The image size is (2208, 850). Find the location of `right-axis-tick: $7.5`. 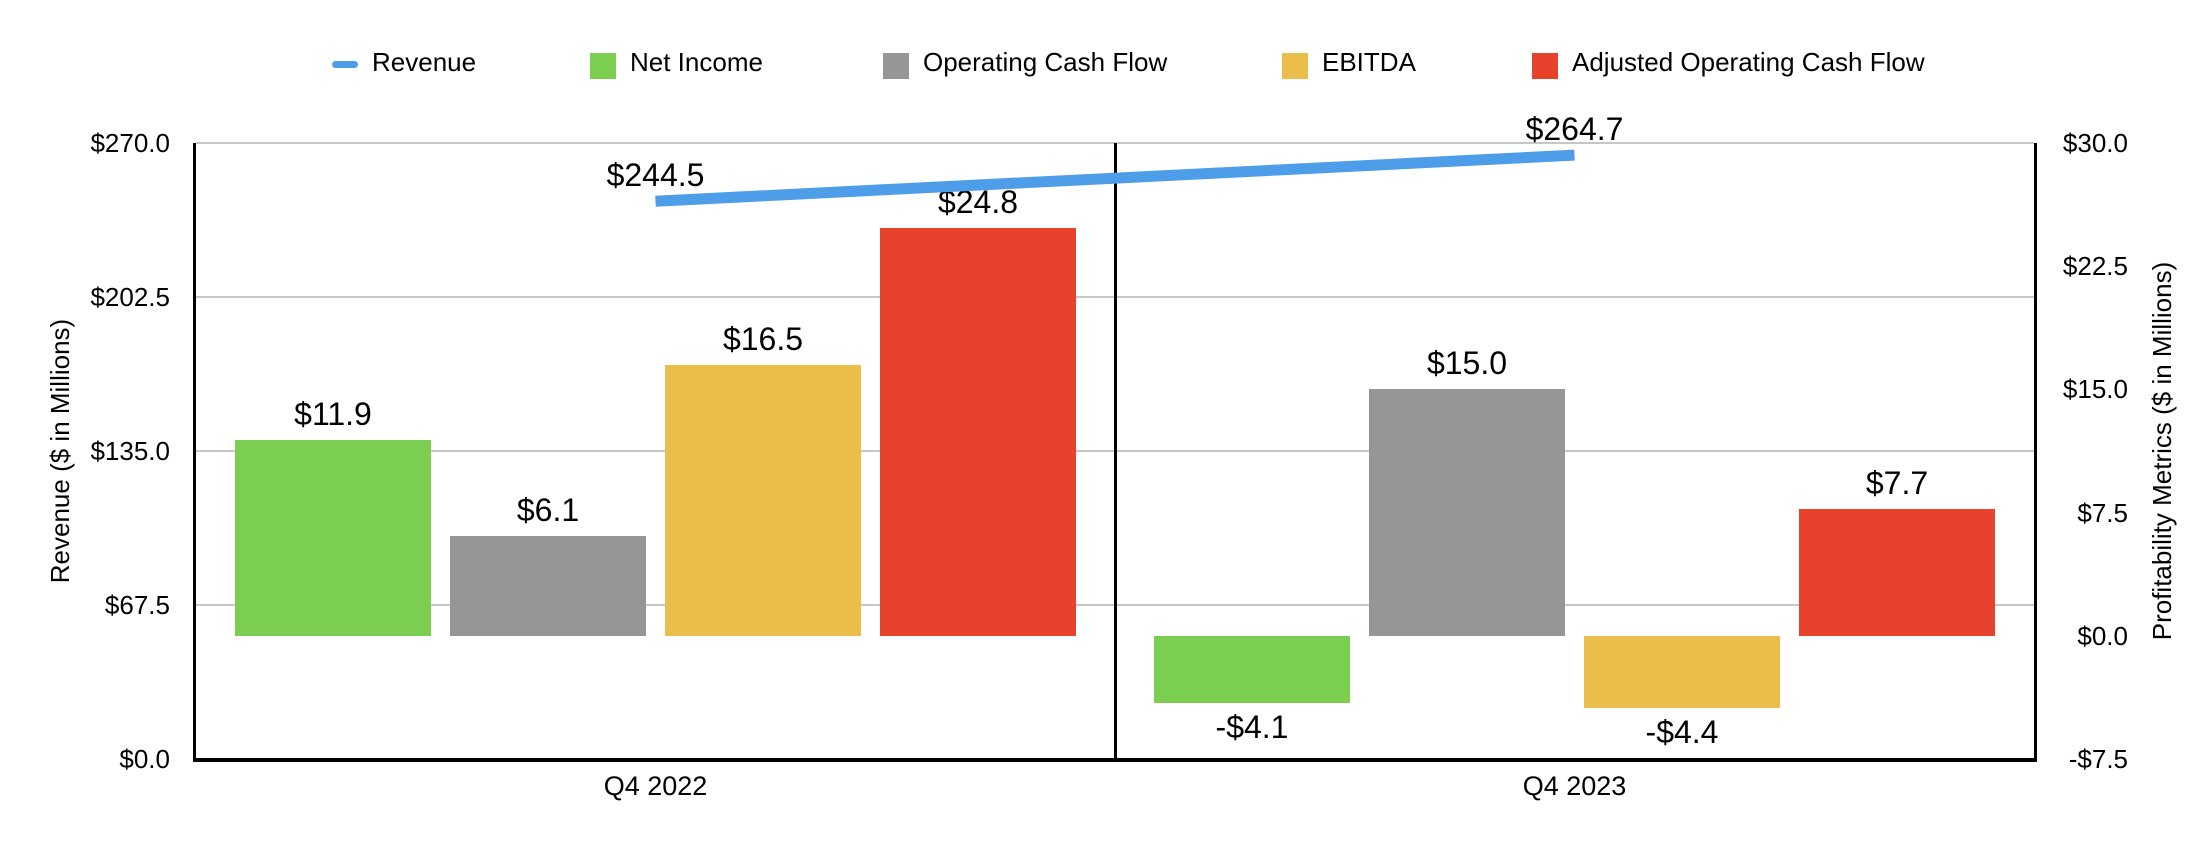

right-axis-tick: $7.5 is located at coordinates (2102, 512).